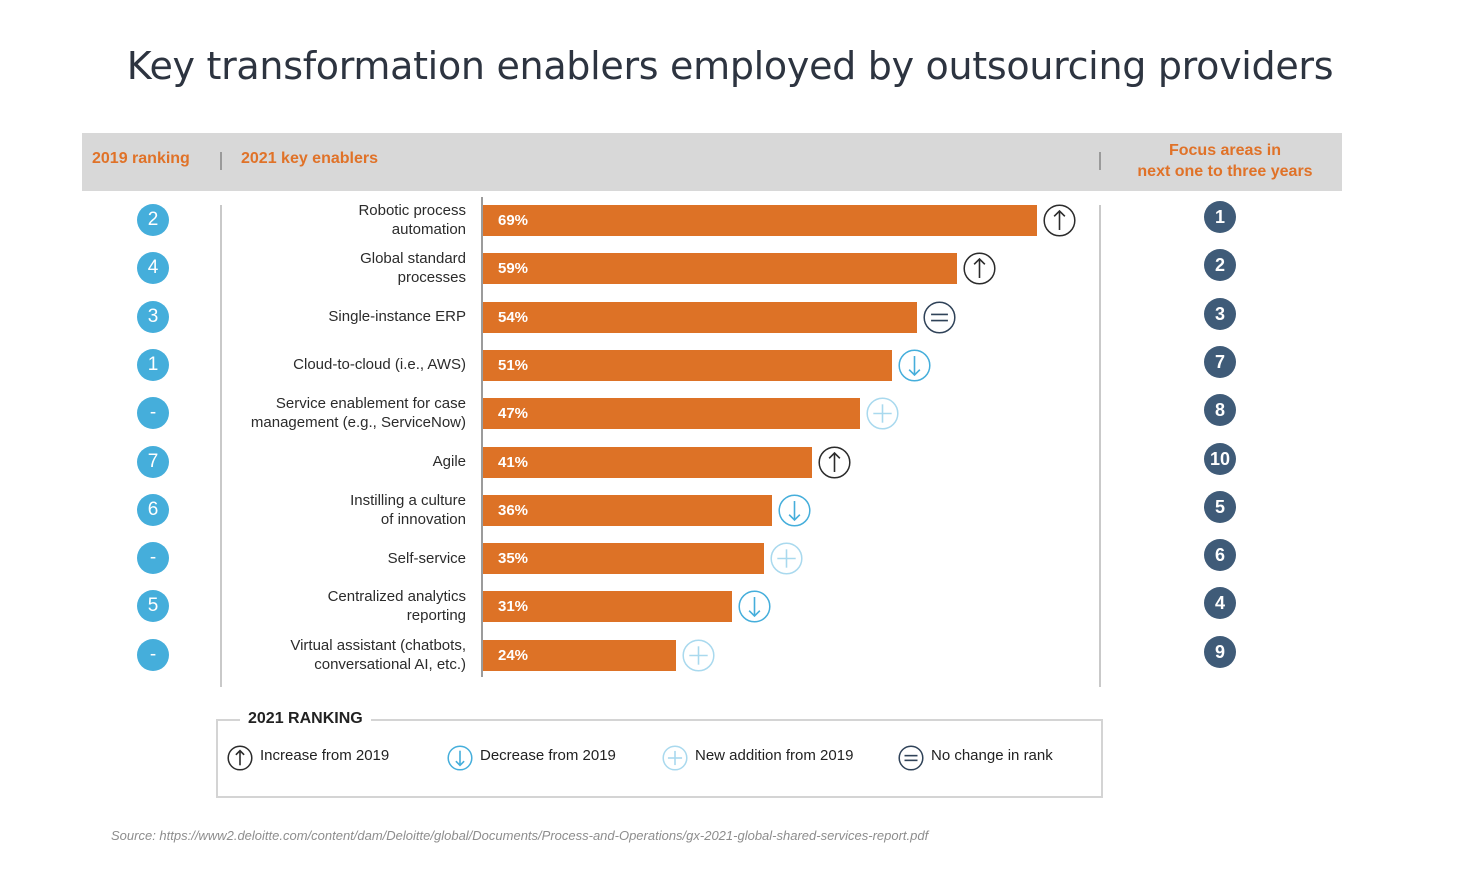  I want to click on category-label-line: Agile, so click(449, 461).